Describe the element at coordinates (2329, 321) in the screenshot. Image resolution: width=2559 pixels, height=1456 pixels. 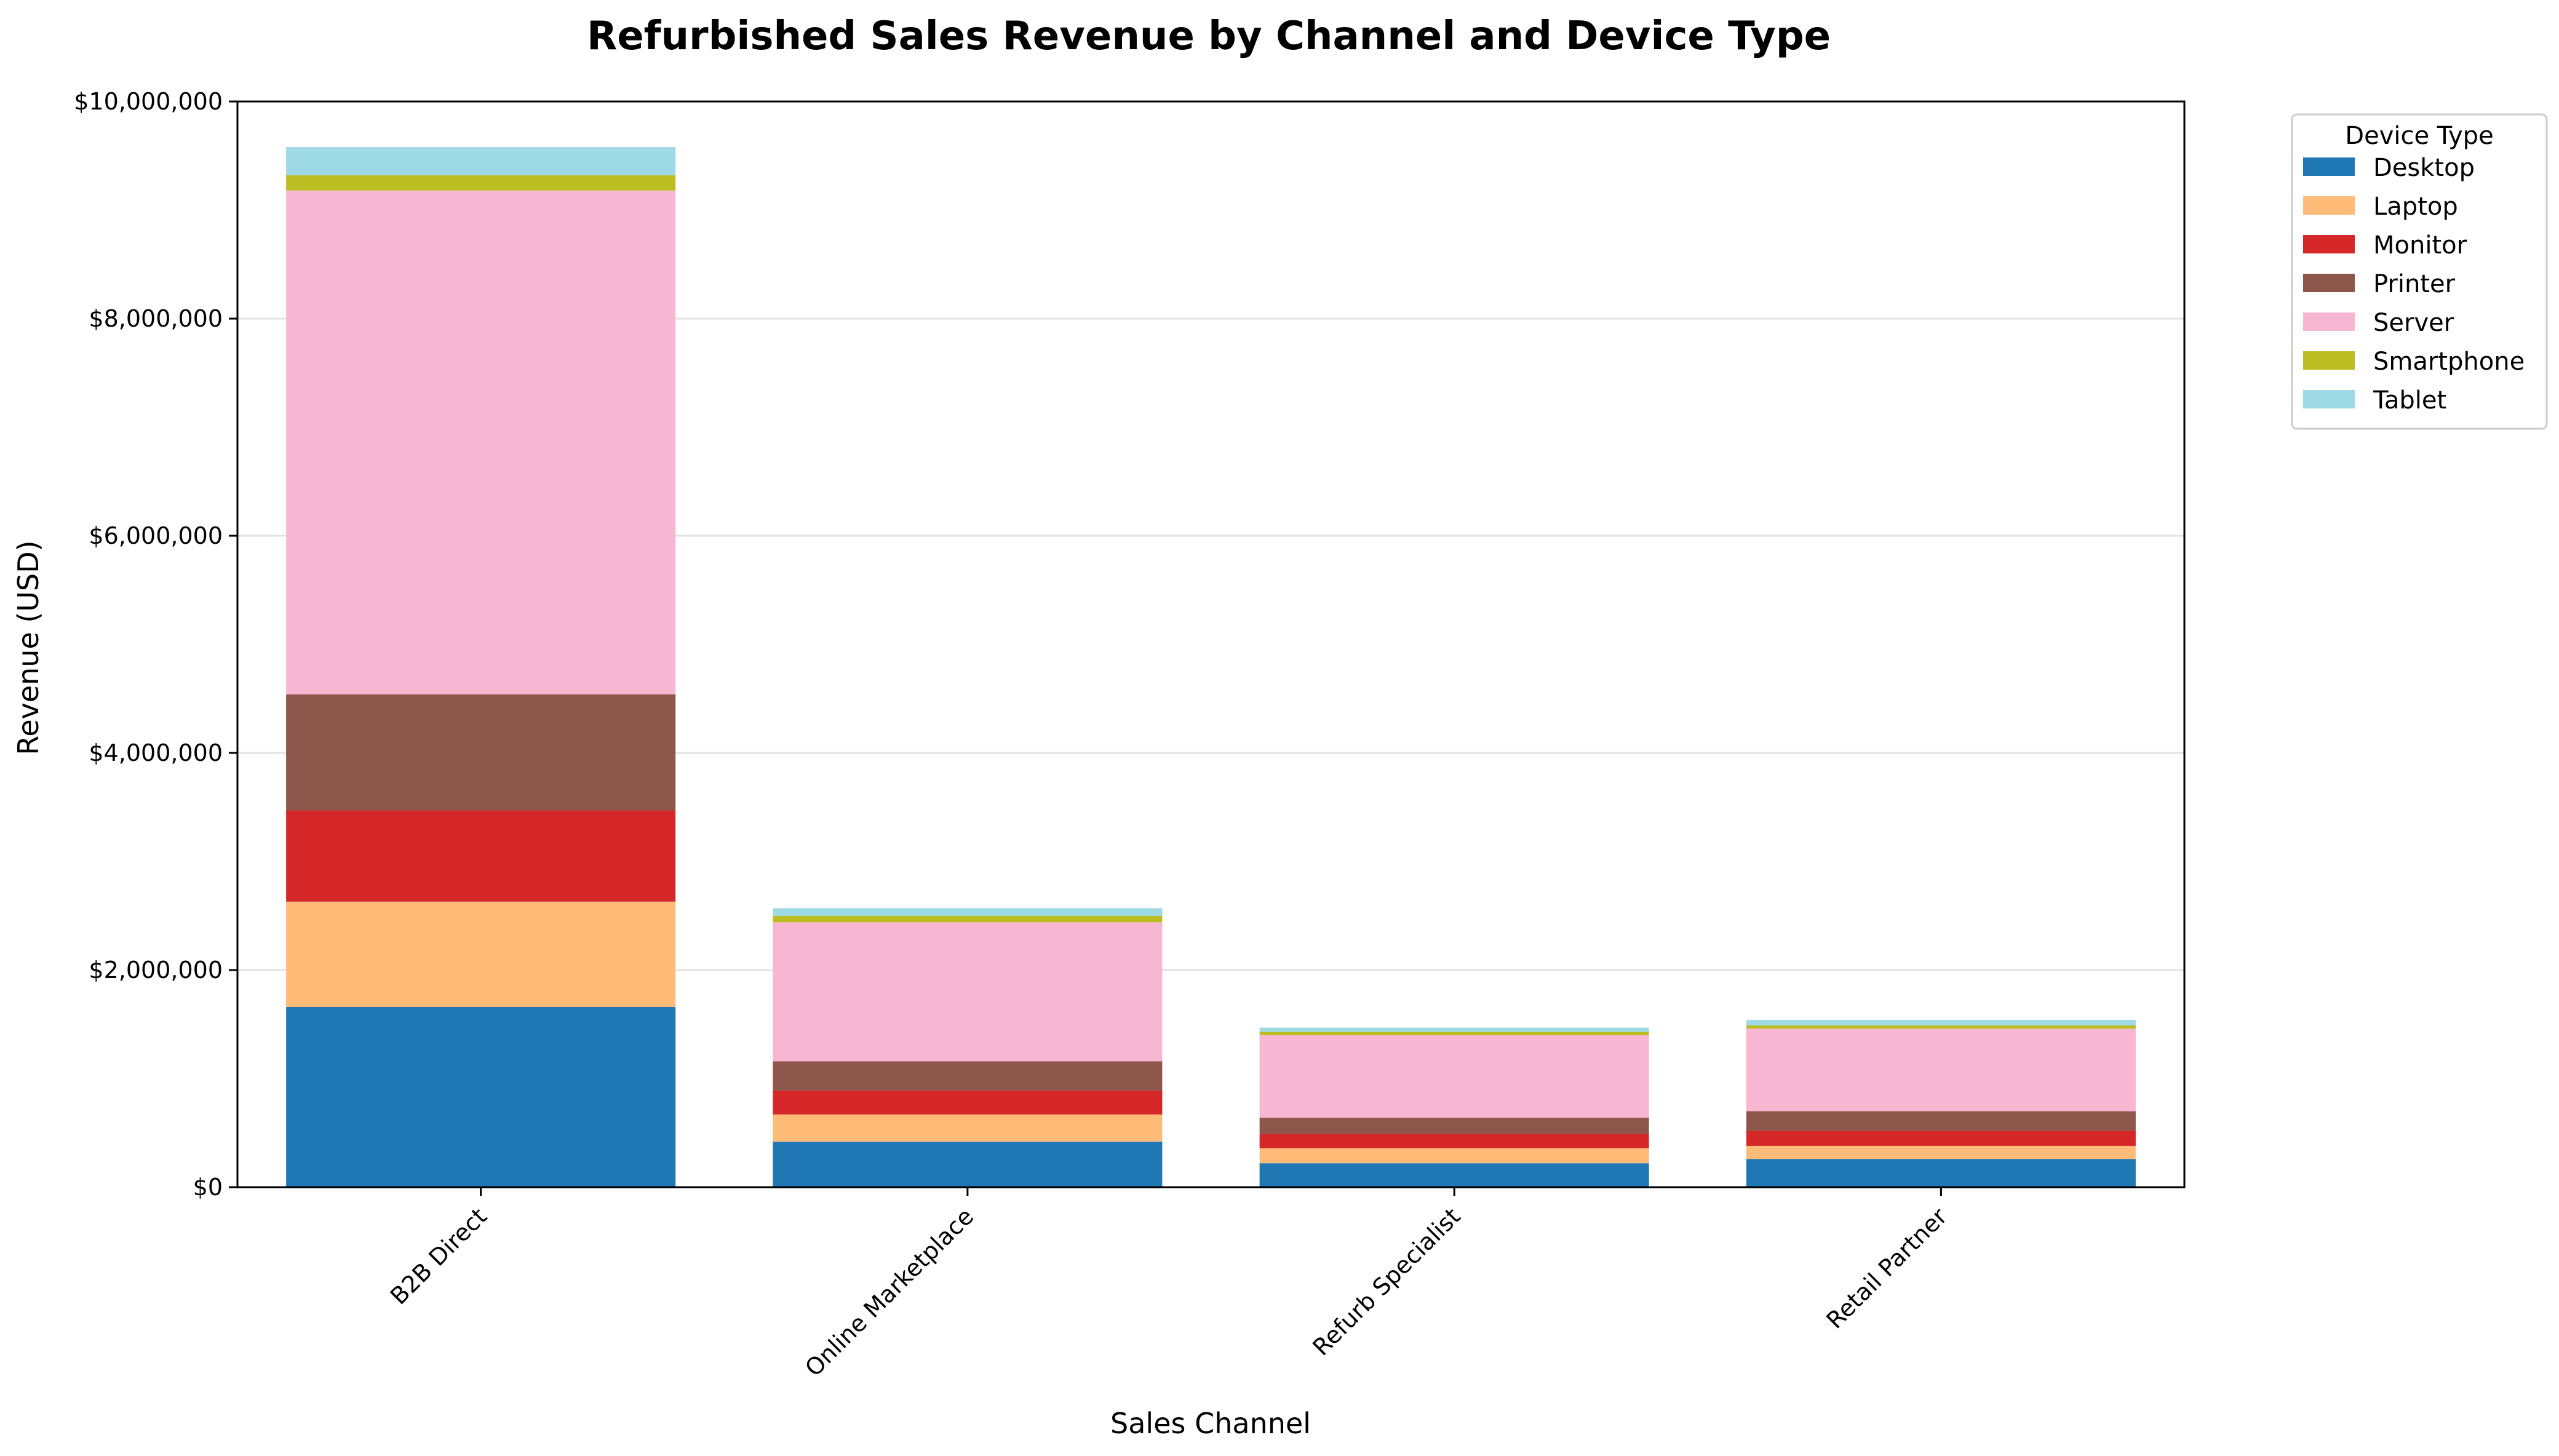
I see `legend-swatch-server` at that location.